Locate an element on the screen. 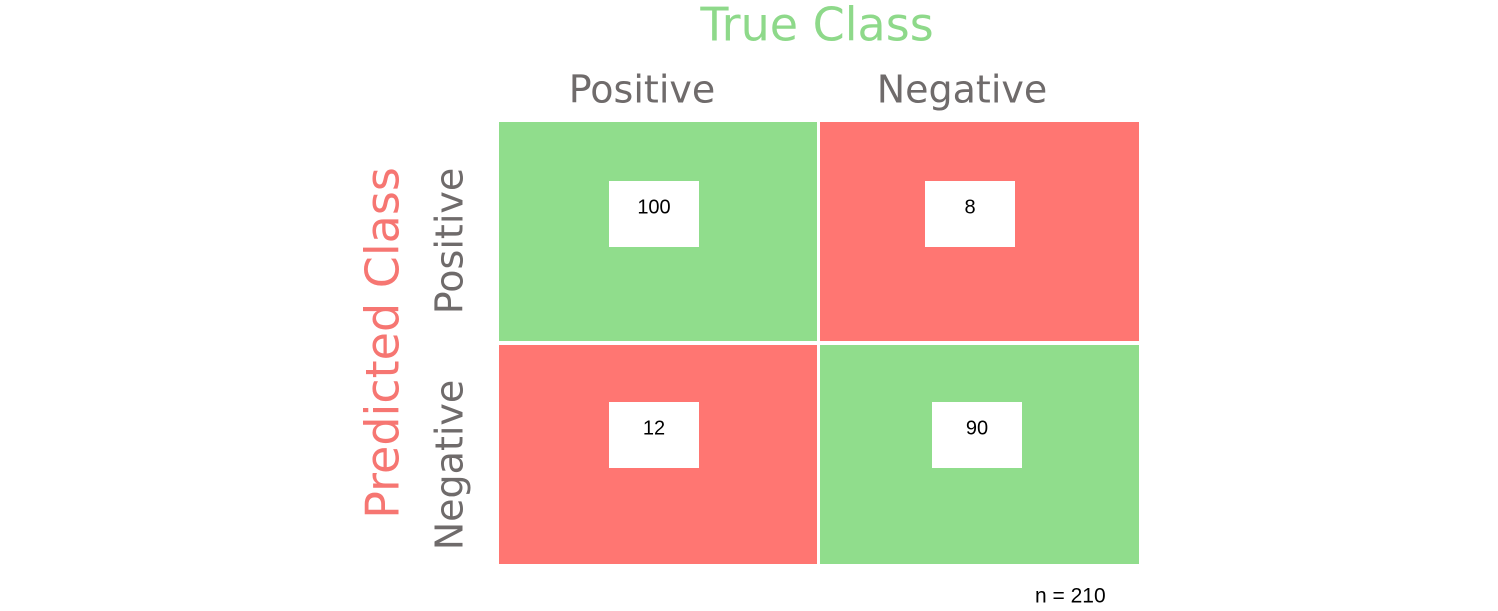 This screenshot has height=611, width=1498. row-label: Positive is located at coordinates (450, 241).